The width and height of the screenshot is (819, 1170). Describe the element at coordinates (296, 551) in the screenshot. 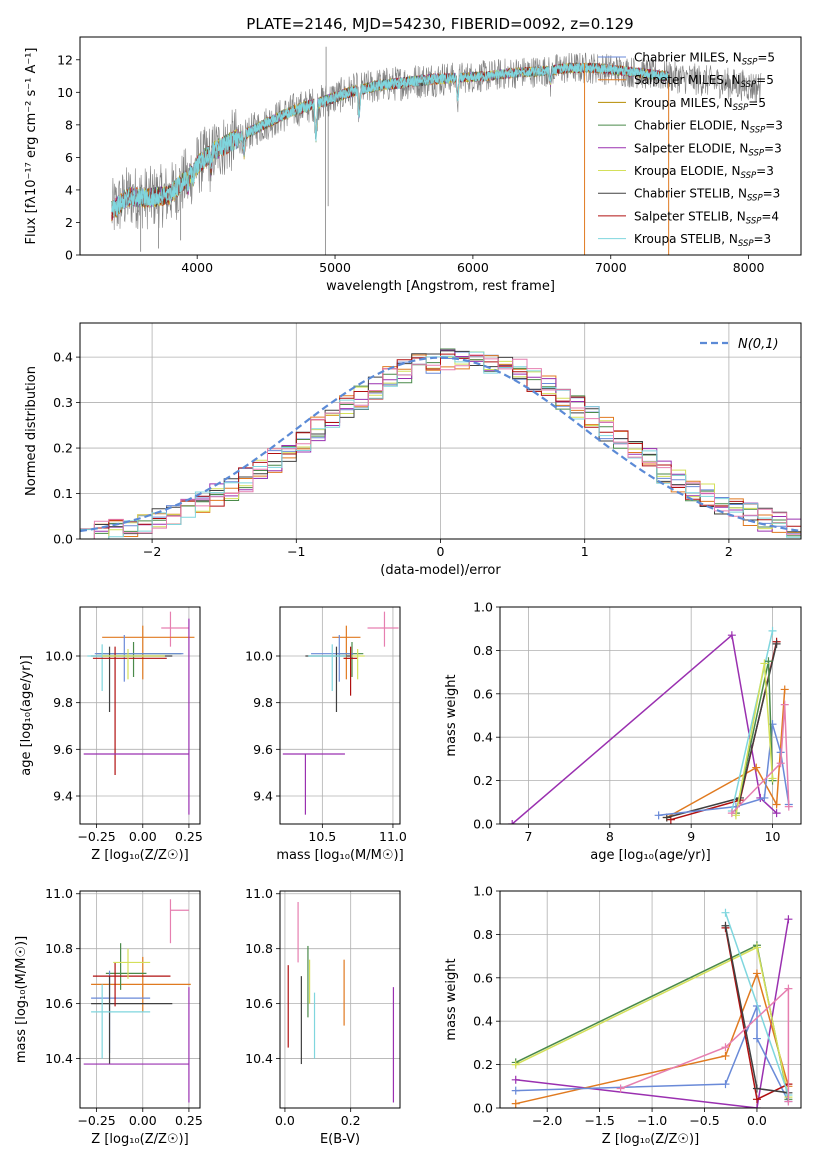

I see `x-tick-label: −1` at that location.